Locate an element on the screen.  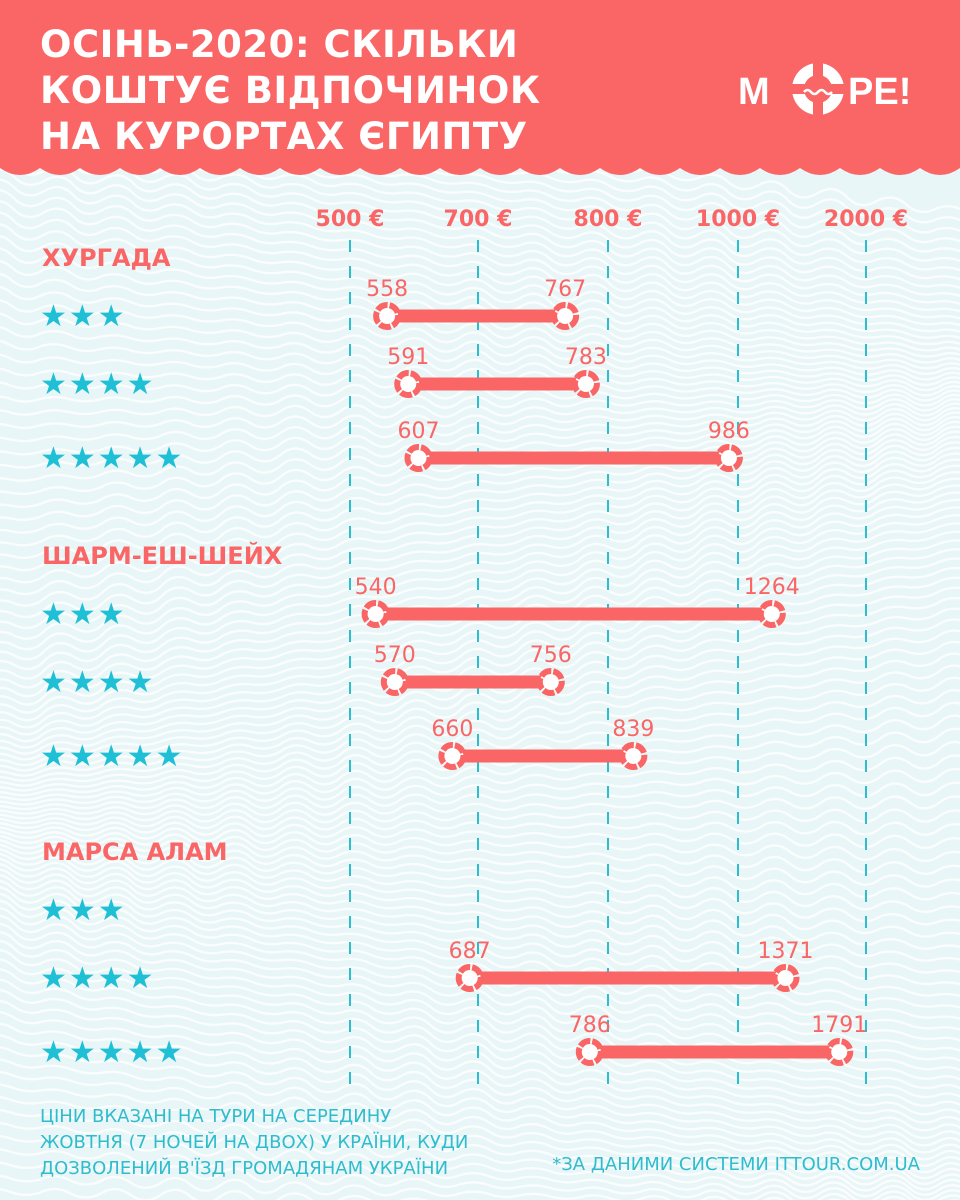
range-max-label: 1791 is located at coordinates (839, 1025).